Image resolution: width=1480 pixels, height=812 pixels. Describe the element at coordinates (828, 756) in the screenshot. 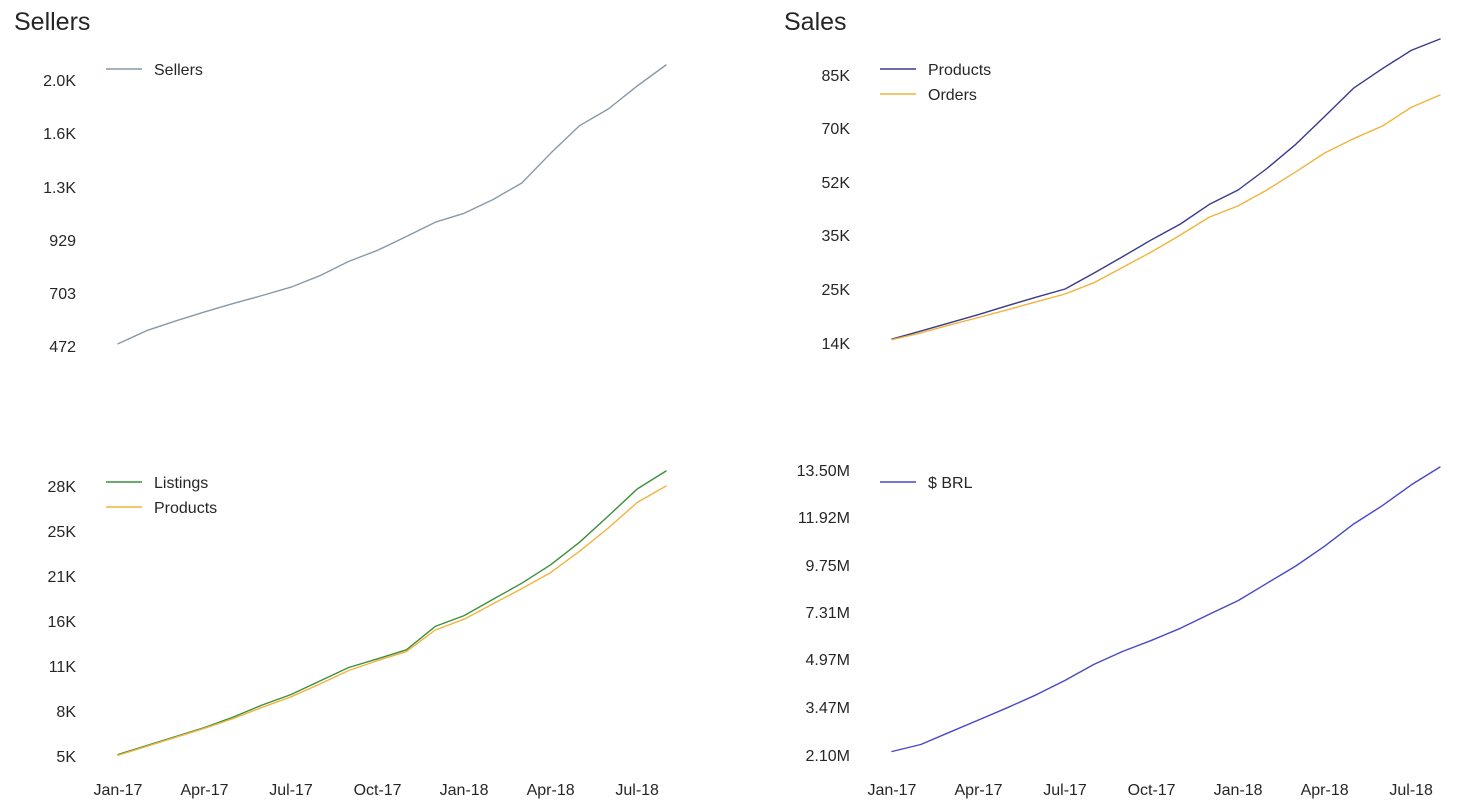

I see `y-tick-label: 2.10M` at that location.